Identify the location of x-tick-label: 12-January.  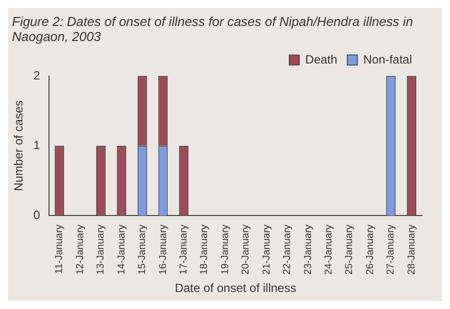
(80, 249).